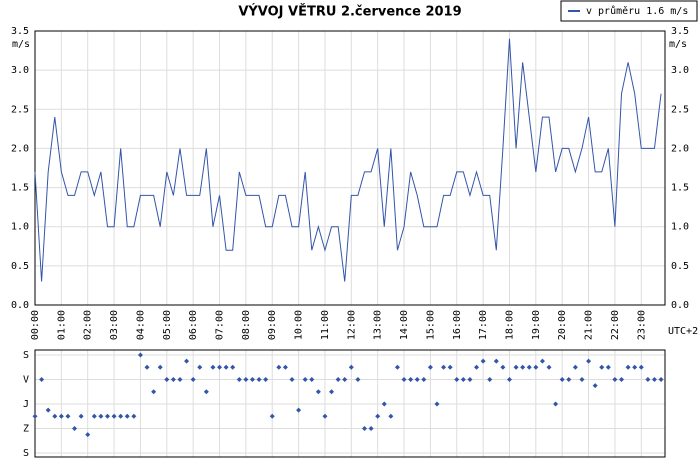  Describe the element at coordinates (246, 325) in the screenshot. I see `x-tick-label: 08:00` at that location.